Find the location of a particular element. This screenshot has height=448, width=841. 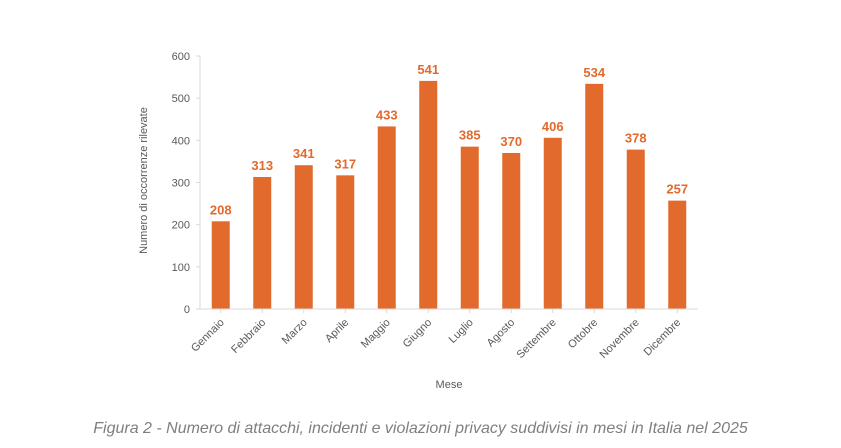

x-tick-label: Maggio is located at coordinates (376, 334).